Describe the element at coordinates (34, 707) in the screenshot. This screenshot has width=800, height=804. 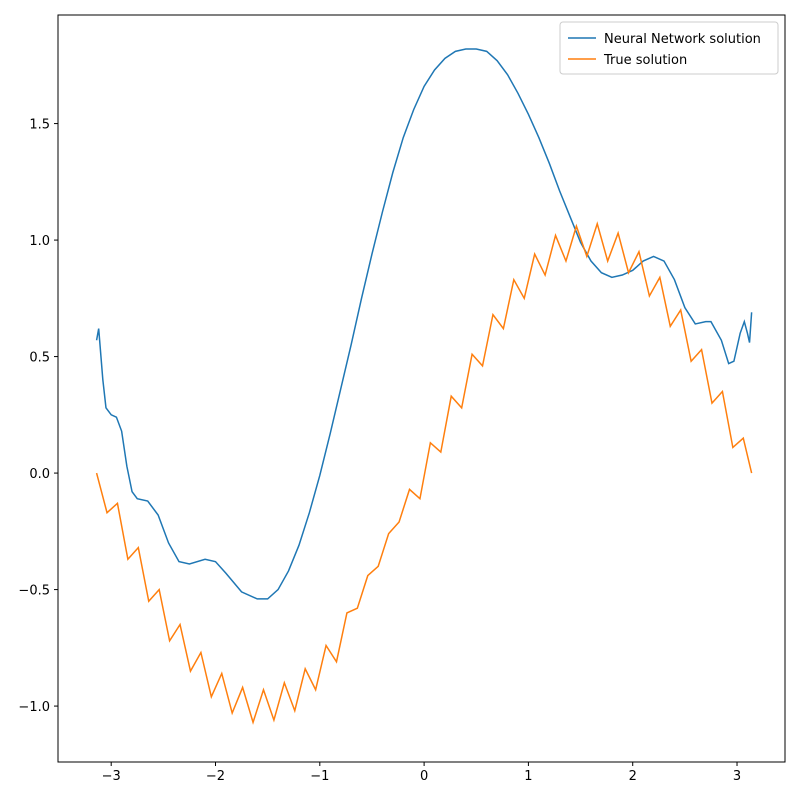
I see `y-tick-label: −1.0` at that location.